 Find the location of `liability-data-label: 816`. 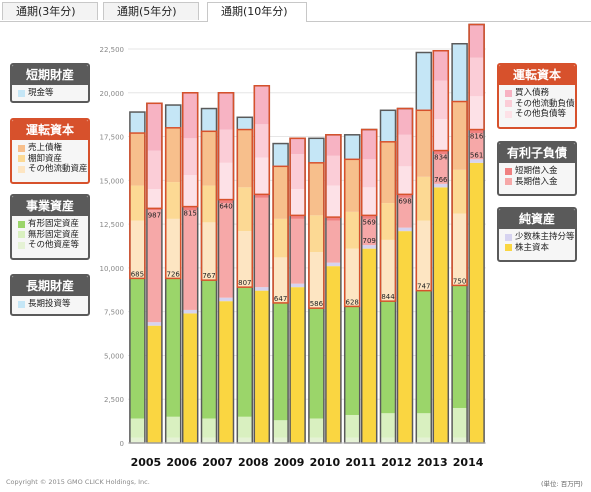

liability-data-label: 816 is located at coordinates (477, 137).